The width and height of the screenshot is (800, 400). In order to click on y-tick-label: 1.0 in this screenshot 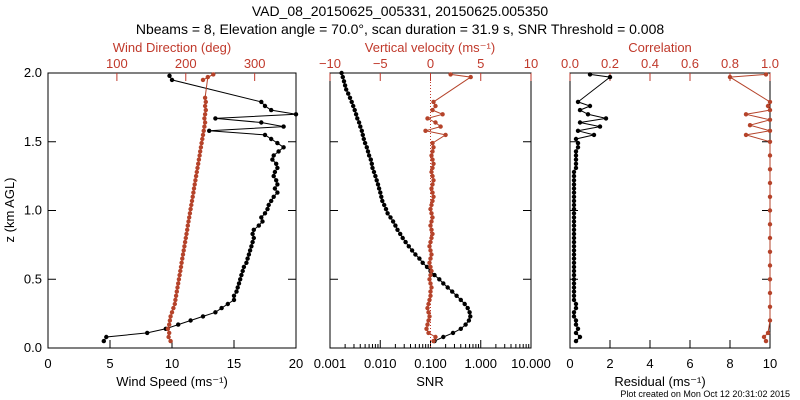, I will do `click(33, 210)`.